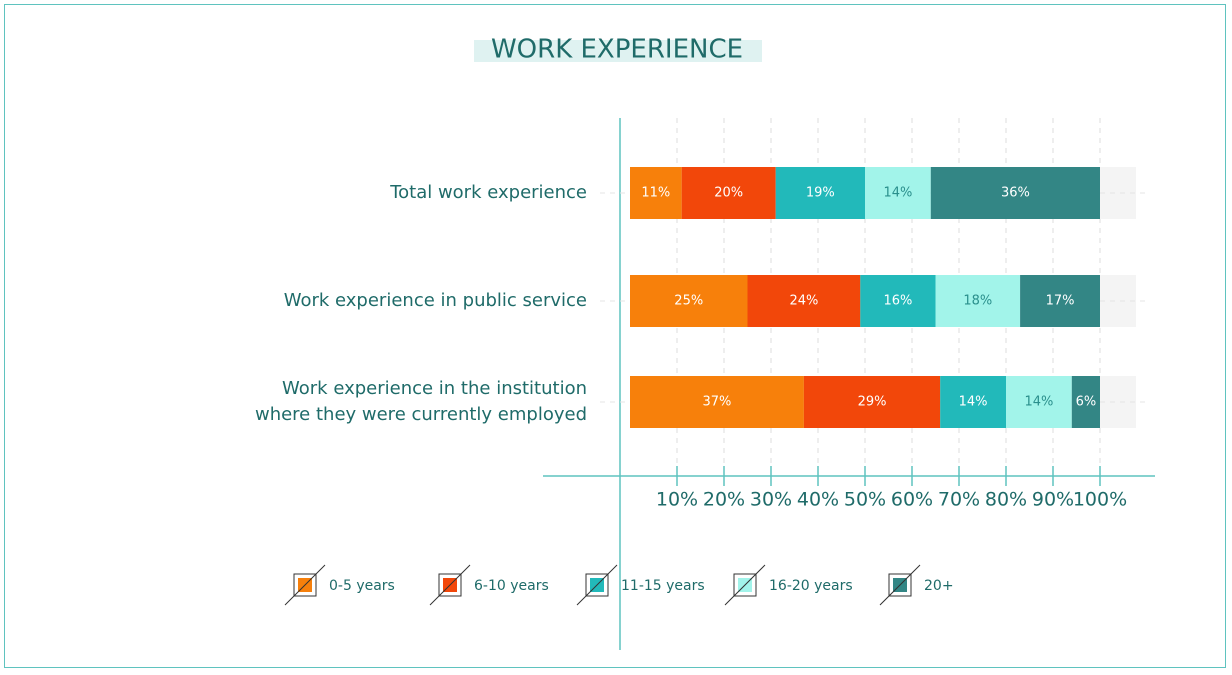  Describe the element at coordinates (1100, 500) in the screenshot. I see `x-tick-label: 100%` at that location.